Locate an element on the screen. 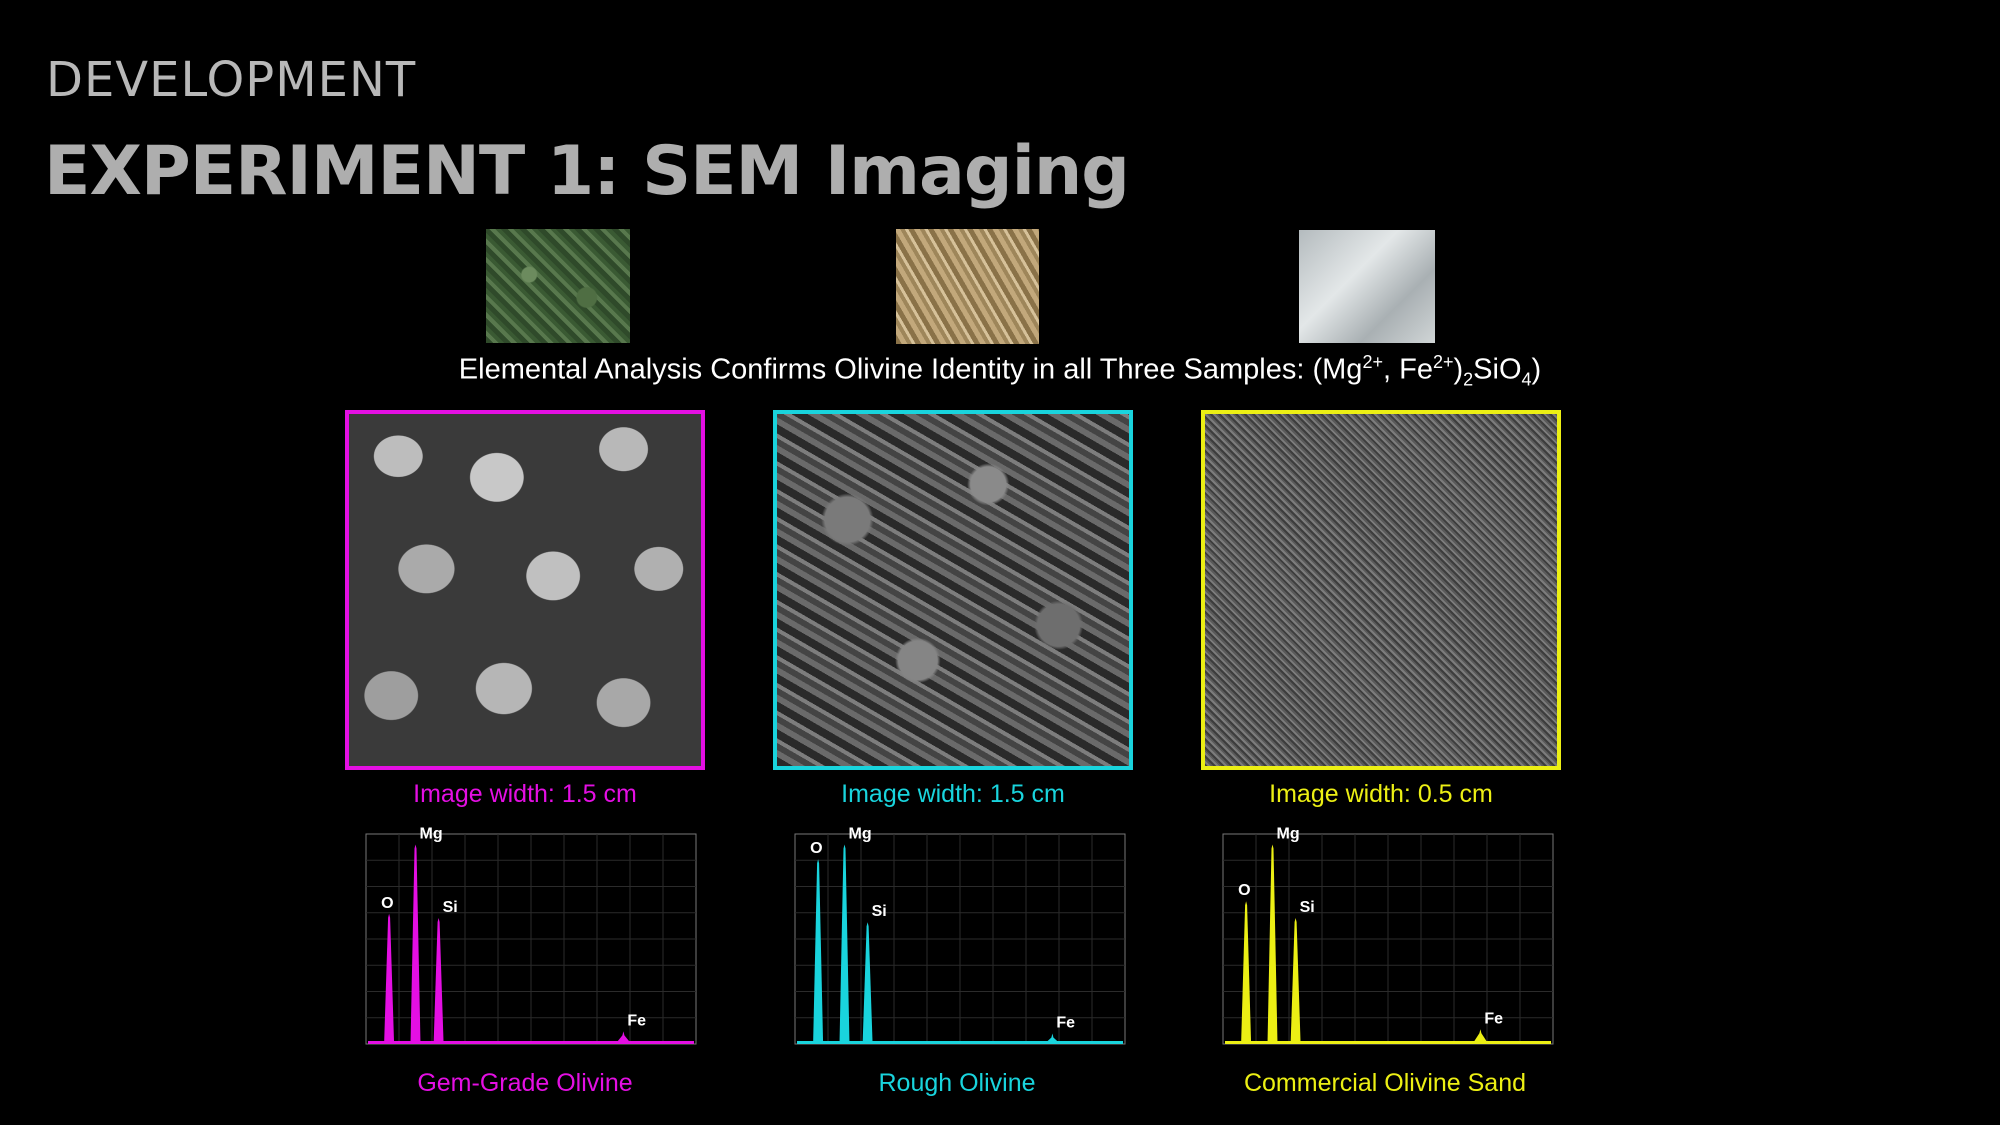 This screenshot has width=2000, height=1125. caption-sub-4: 4 is located at coordinates (1526, 379).